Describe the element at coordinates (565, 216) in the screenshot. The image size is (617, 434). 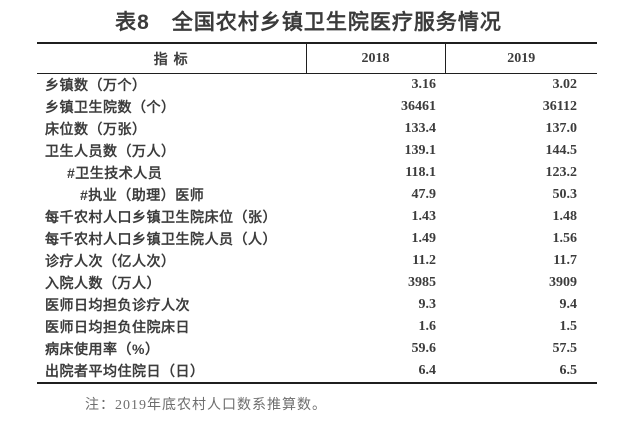
I see `row-value-2019: 1.48` at that location.